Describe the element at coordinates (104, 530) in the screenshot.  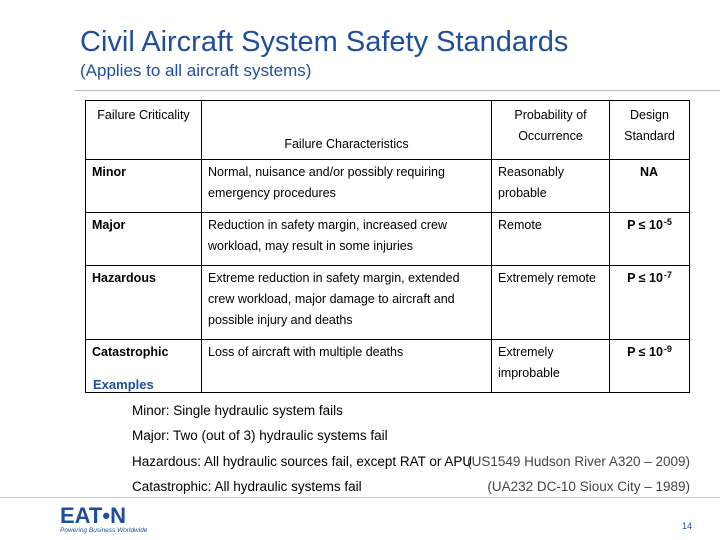
I see `logo-tagline: Powering Business Worldwide` at that location.